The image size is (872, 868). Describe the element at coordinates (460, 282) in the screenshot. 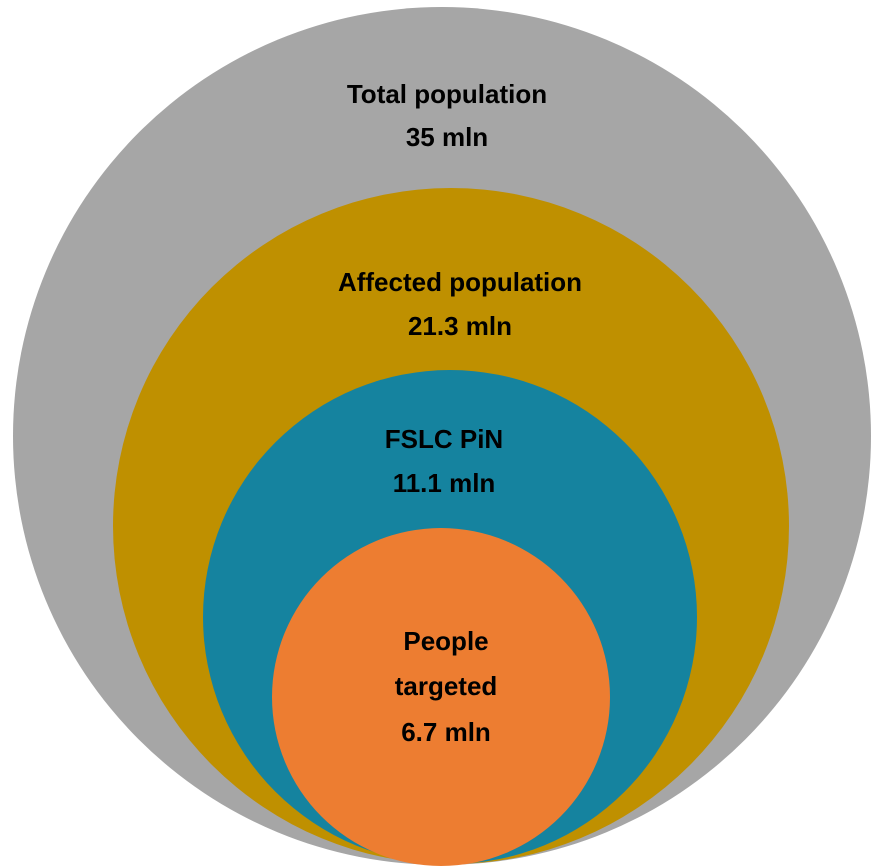

I see `node-label: Affected population` at that location.